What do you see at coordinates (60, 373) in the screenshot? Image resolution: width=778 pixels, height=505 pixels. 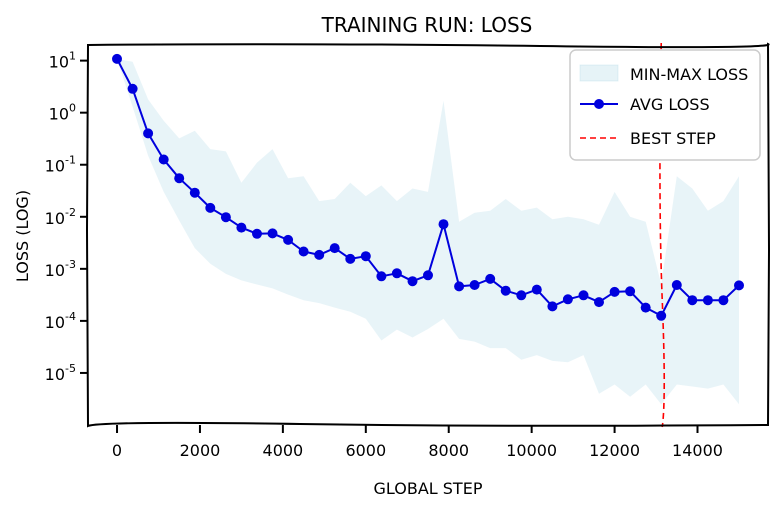 I see `y-tick-label-6: 10⁻⁵` at bounding box center [60, 373].